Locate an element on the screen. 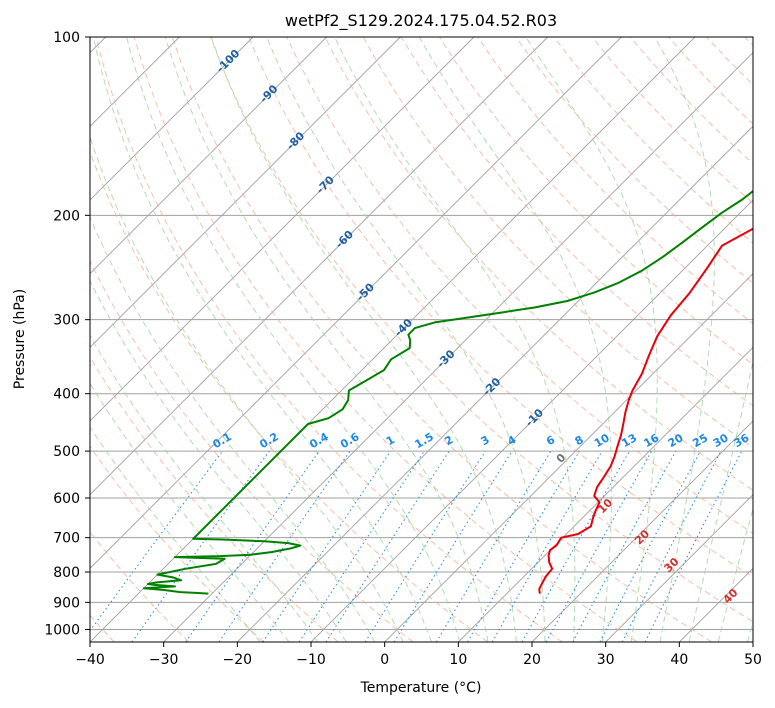 Image resolution: width=775 pixels, height=708 pixels. y-tick-label: 800 is located at coordinates (66, 573).